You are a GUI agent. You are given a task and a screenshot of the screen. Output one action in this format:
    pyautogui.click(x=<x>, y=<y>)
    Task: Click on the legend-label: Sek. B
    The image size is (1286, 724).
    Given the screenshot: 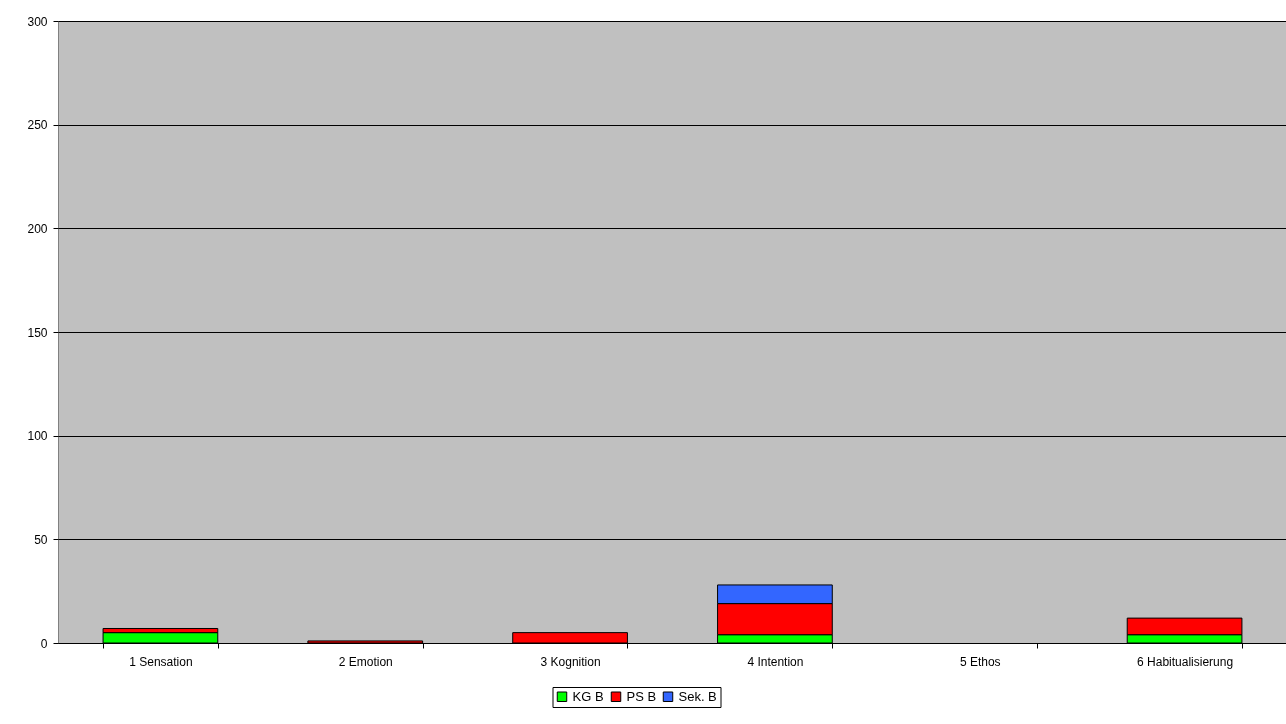 What is the action you would take?
    pyautogui.click(x=697, y=696)
    